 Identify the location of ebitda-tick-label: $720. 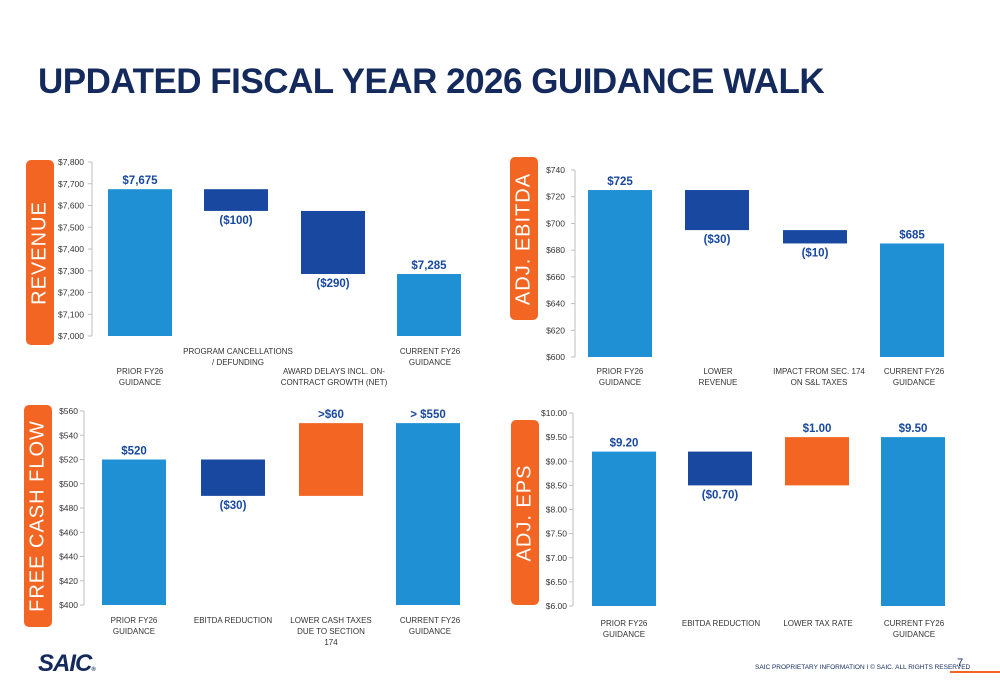
(555, 197).